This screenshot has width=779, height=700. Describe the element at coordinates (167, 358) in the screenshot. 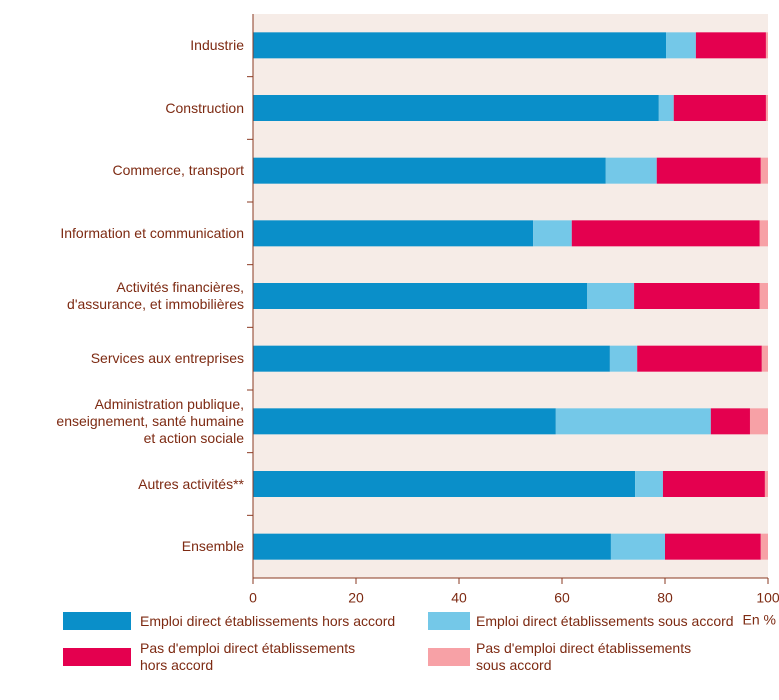

I see `y-tick-label: Services aux entreprises` at that location.